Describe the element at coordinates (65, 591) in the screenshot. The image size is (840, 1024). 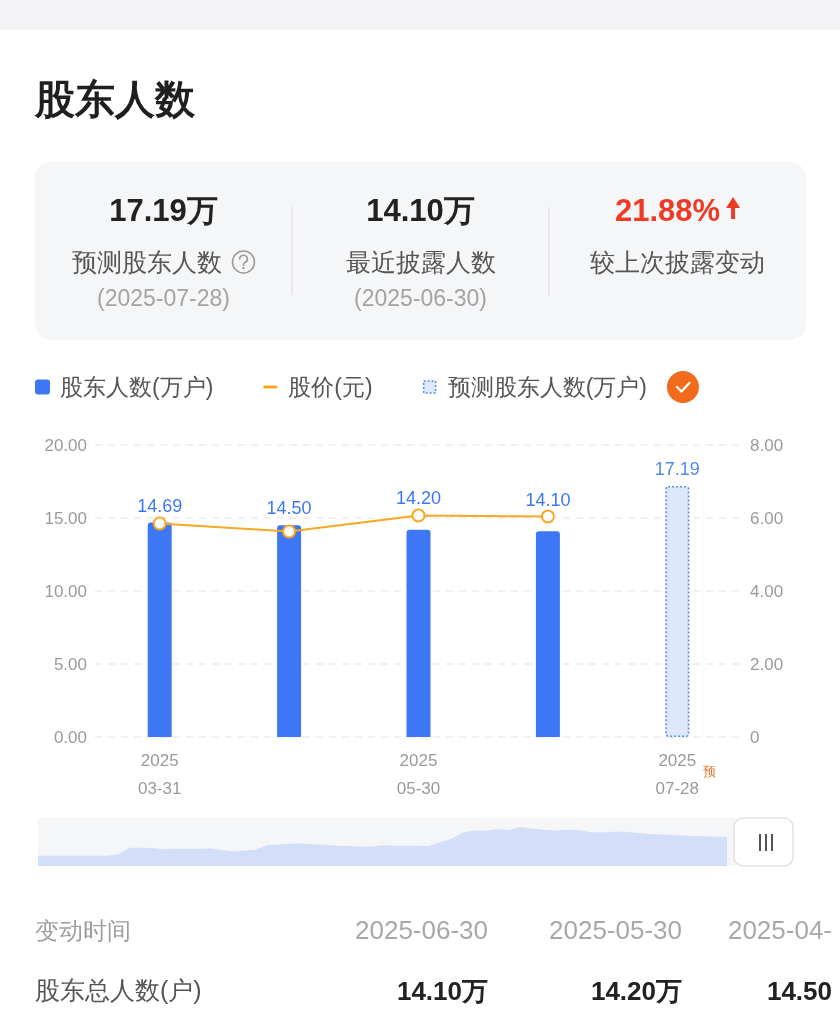
I see `y-tick-label: 10.00` at that location.